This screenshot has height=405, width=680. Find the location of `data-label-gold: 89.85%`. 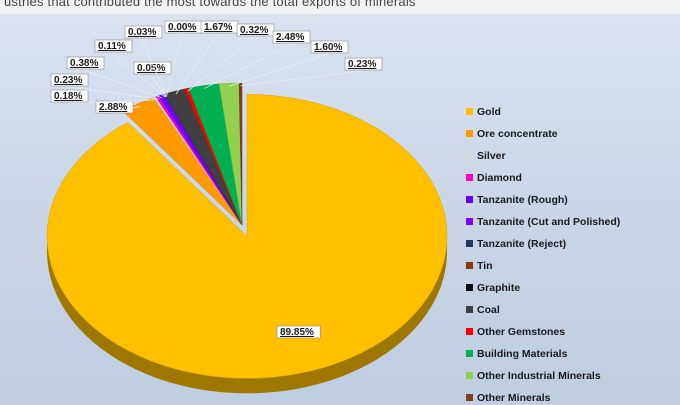

data-label-gold: 89.85% is located at coordinates (297, 332).